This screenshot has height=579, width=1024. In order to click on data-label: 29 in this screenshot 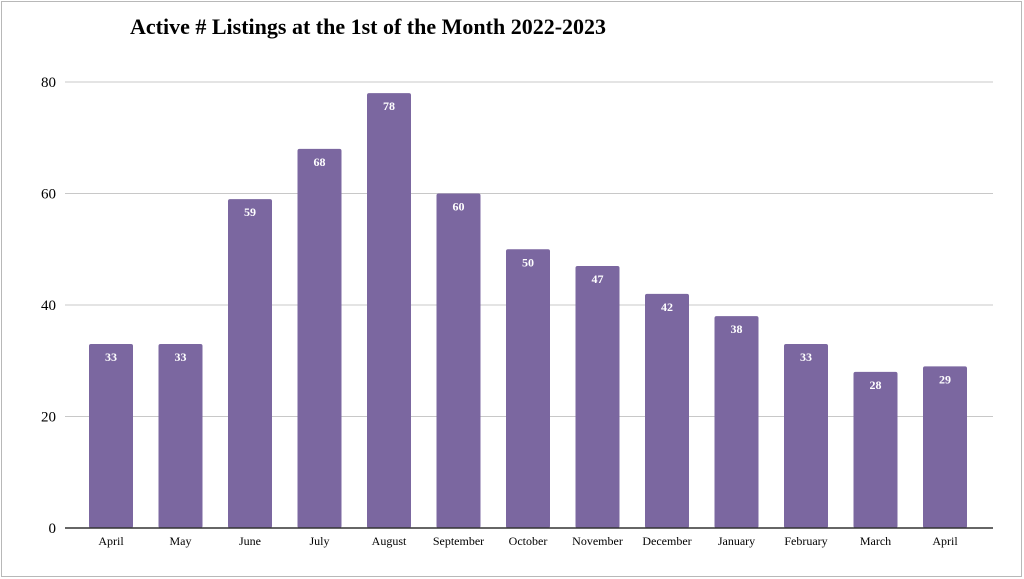, I will do `click(945, 379)`.